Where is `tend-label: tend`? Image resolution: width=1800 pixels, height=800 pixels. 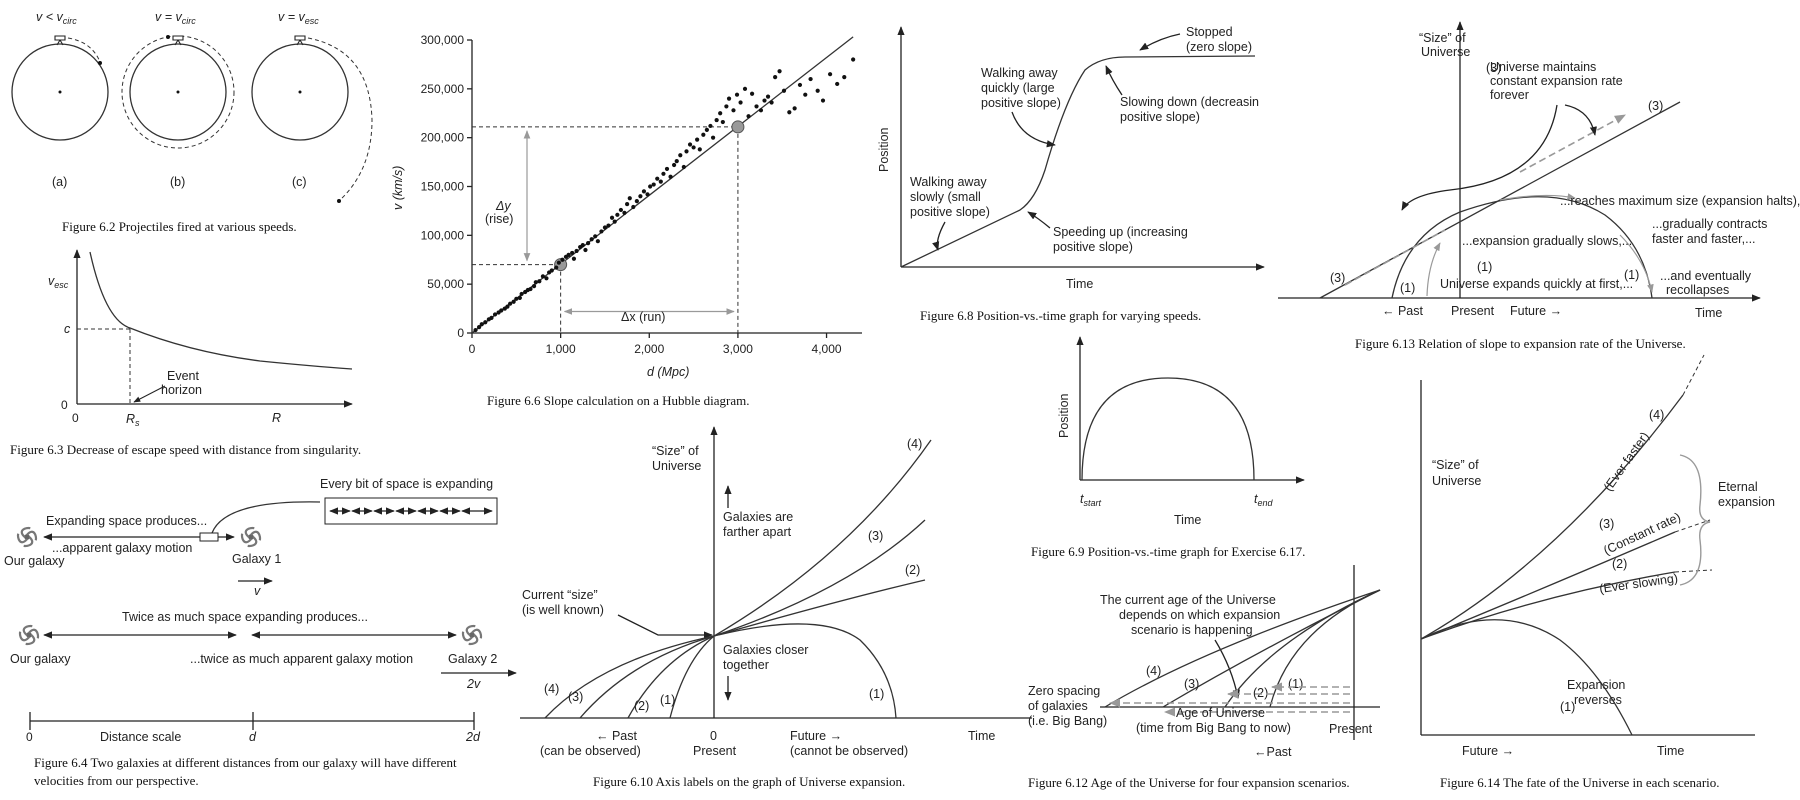 tend-label: tend is located at coordinates (1263, 500).